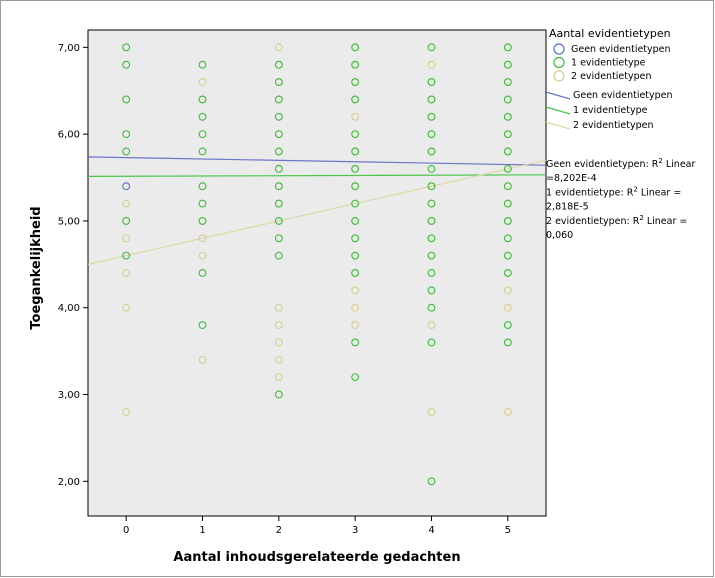  I want to click on legend-label: 1 evidentietype, so click(608, 63).